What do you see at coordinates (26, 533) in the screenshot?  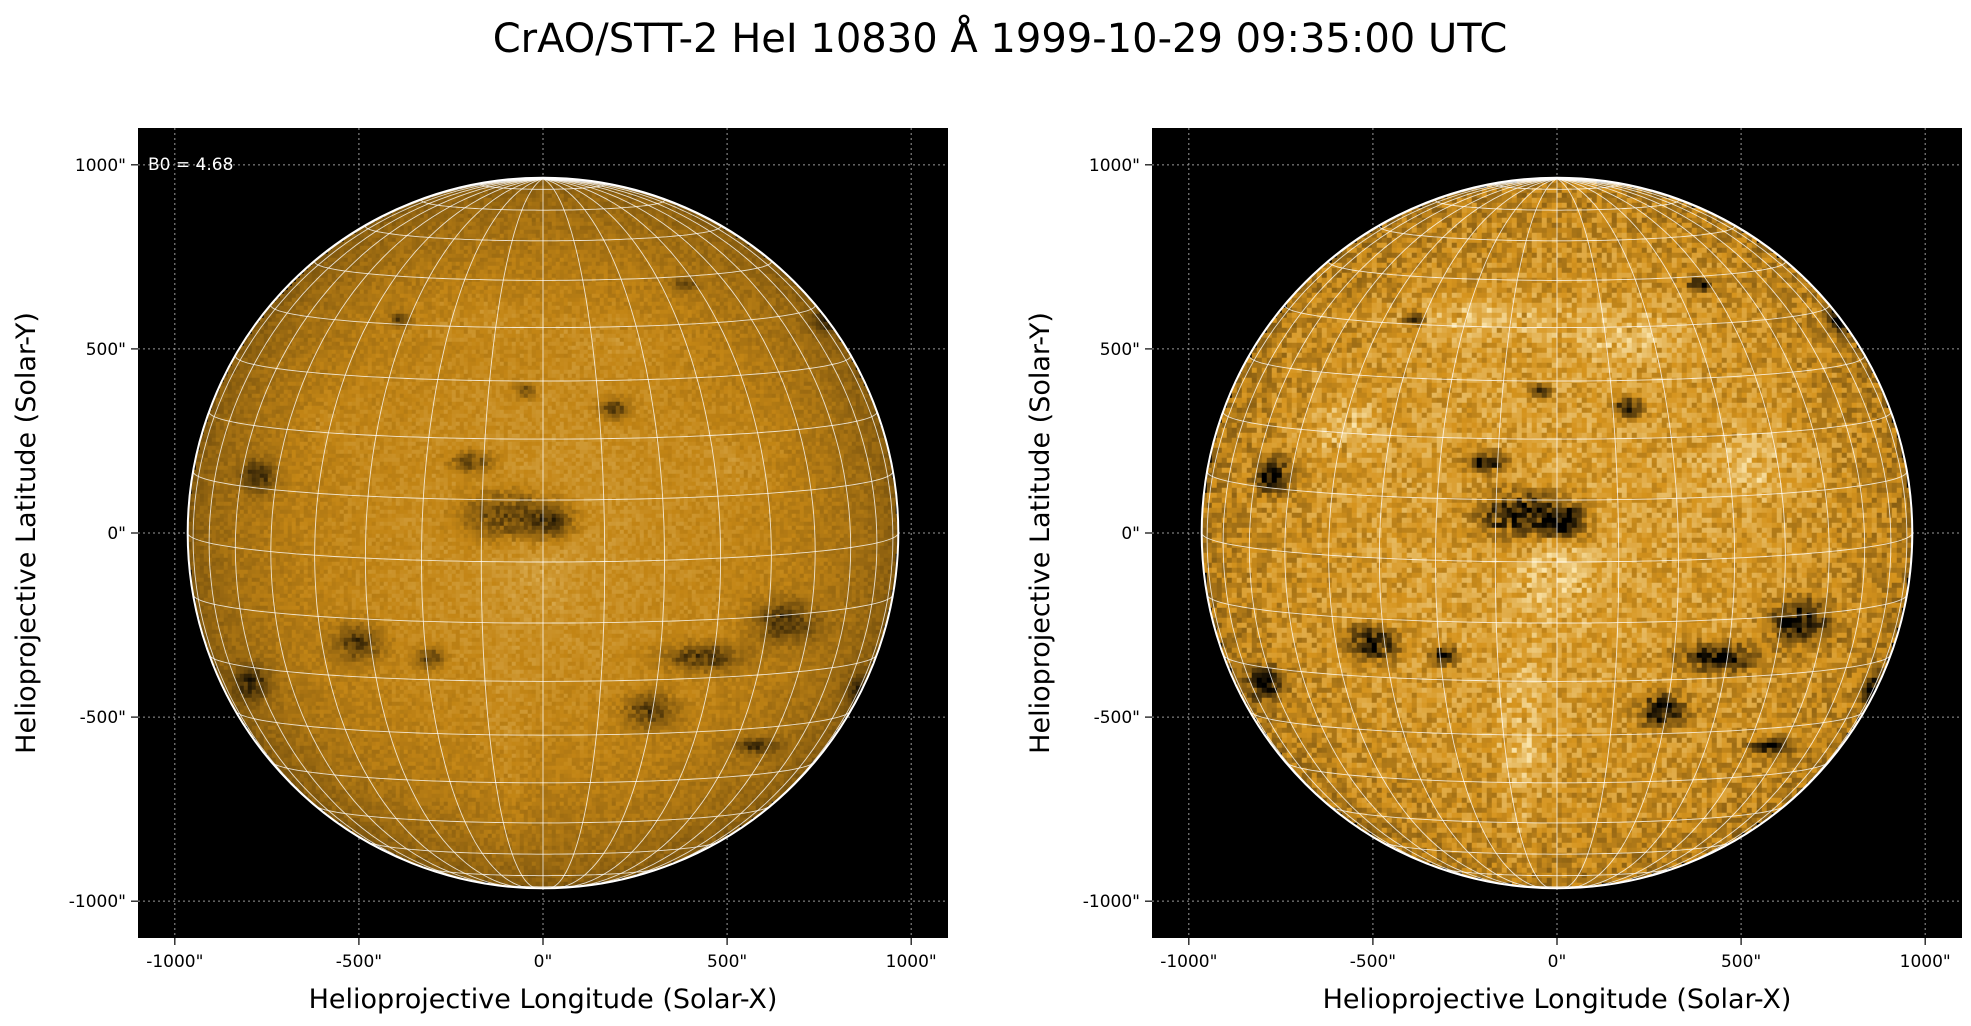 I see `y-axis-label-left: Helioprojective Latitude (Solar-Y)` at bounding box center [26, 533].